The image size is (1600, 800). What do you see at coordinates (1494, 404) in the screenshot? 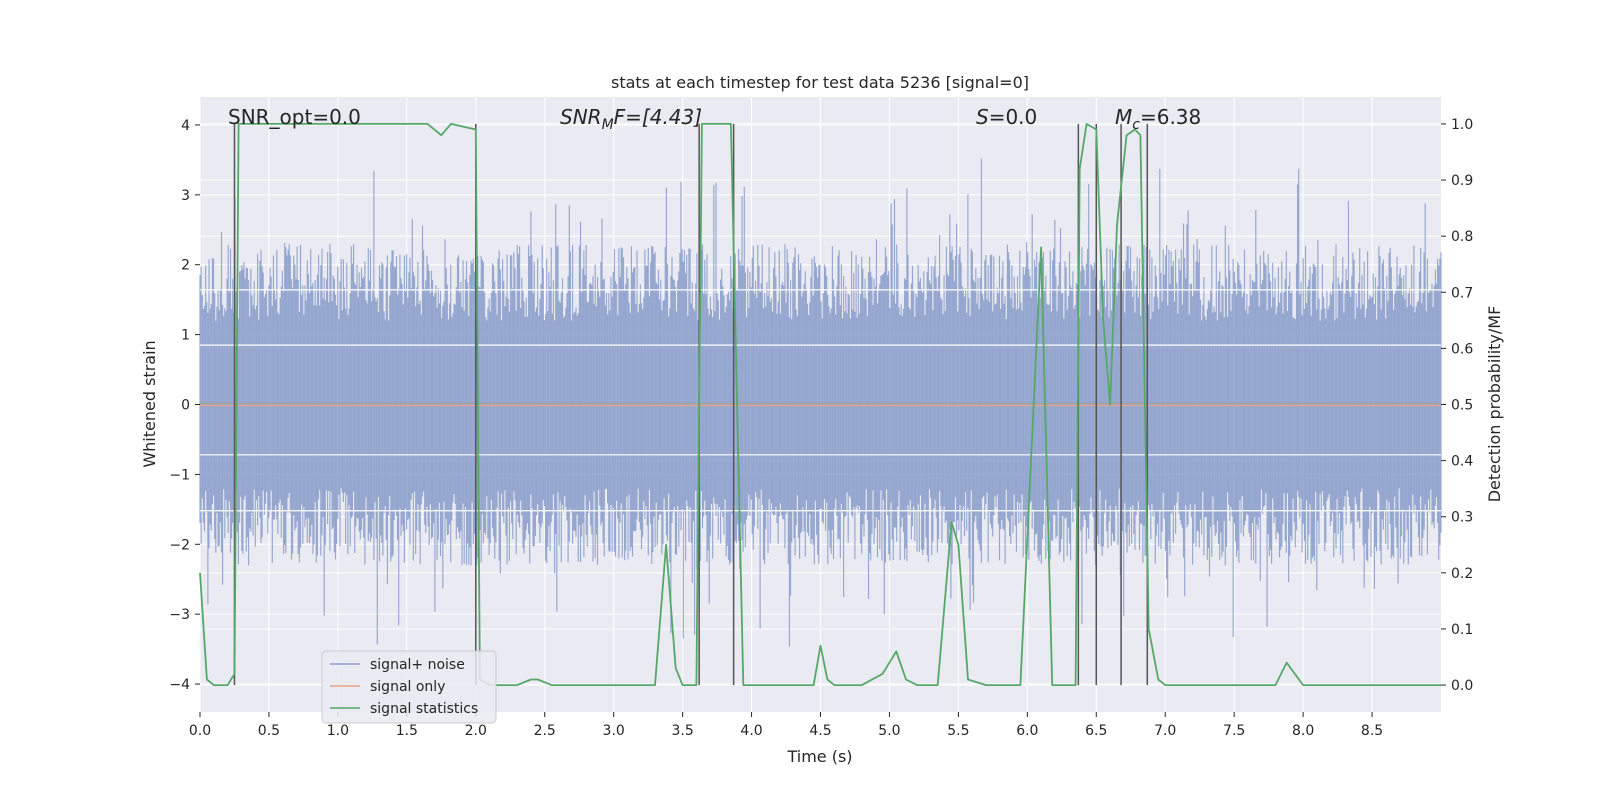
I see `y-axis-label-right: Detection probability/MF` at bounding box center [1494, 404].